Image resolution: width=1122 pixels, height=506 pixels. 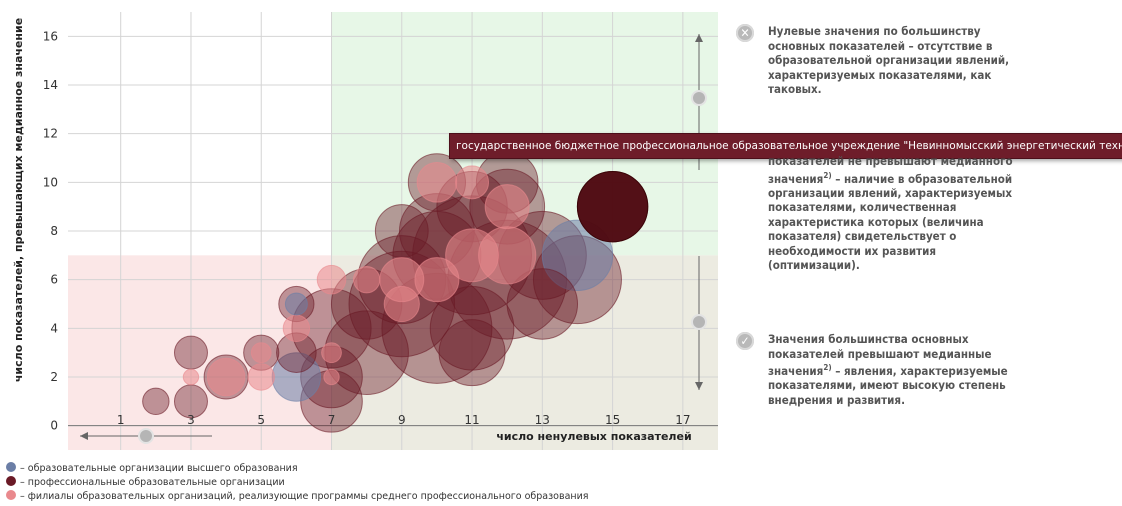 I want to click on x-axis-label: число ненулевых показателей, so click(x=593, y=436).